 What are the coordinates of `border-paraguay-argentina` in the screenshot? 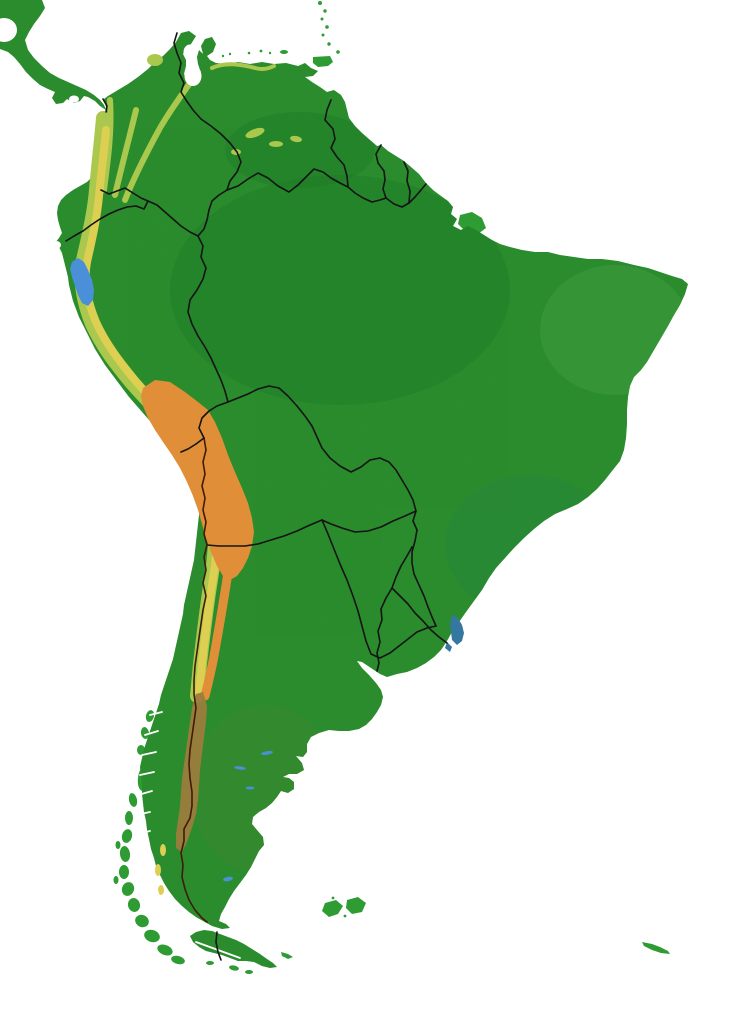 It's located at (379, 589).